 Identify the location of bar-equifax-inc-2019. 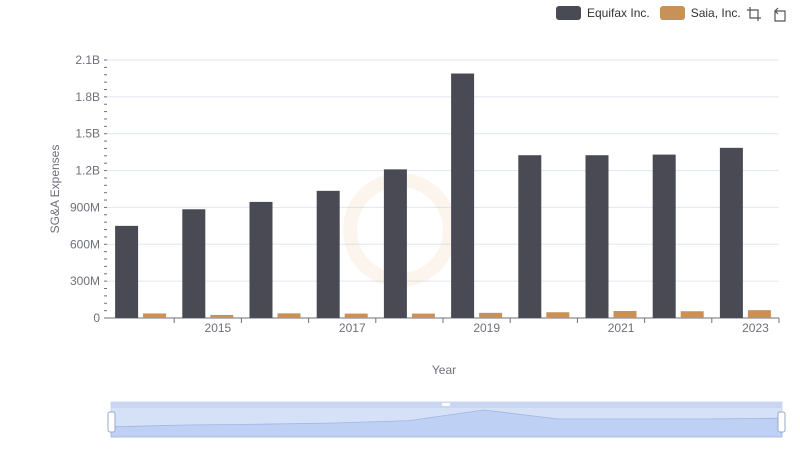
(463, 195).